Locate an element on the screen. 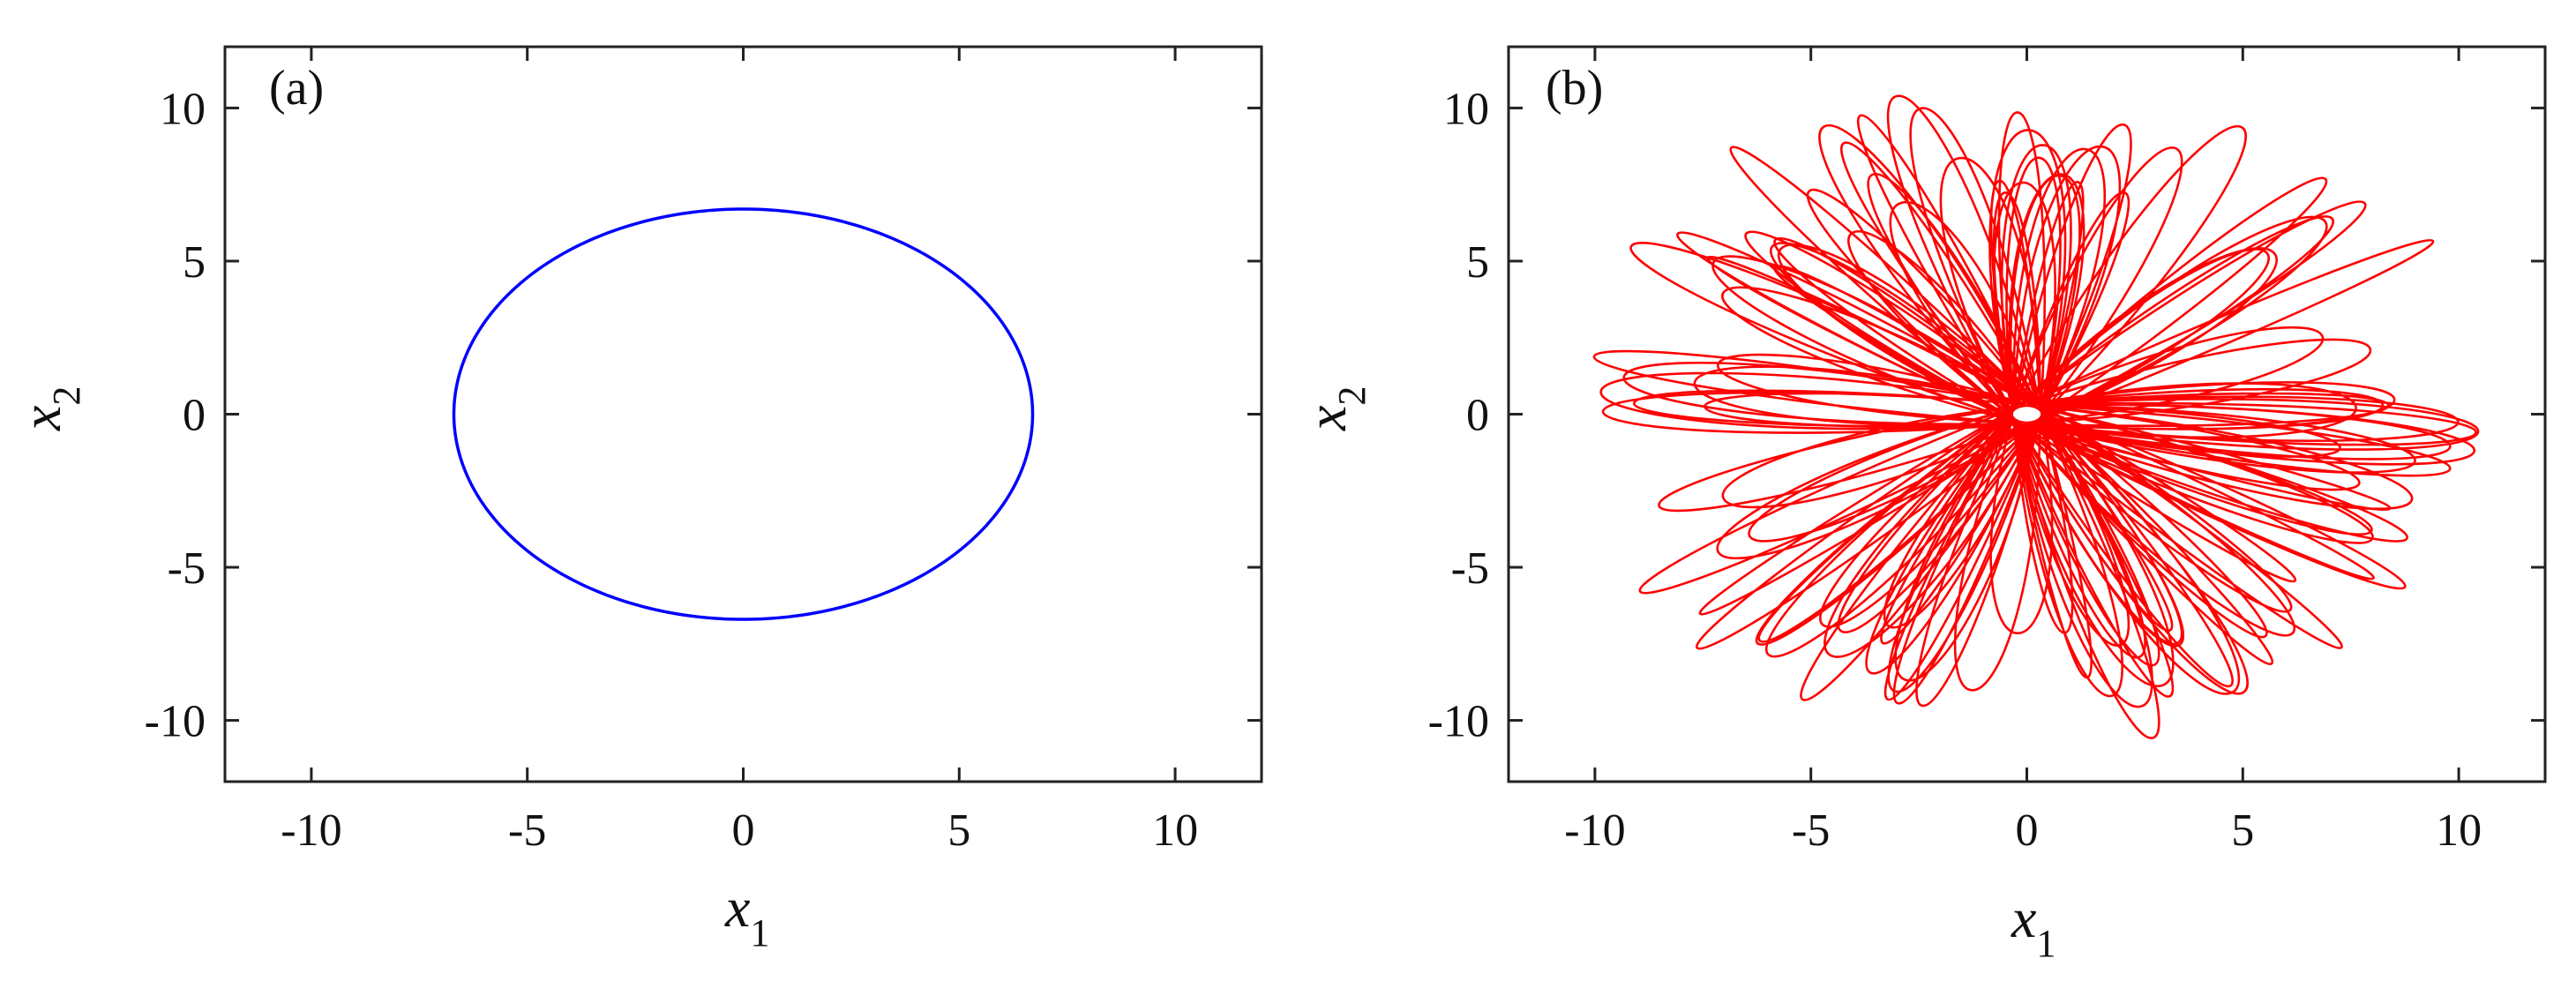  panel-a-label: (a) is located at coordinates (296, 88).